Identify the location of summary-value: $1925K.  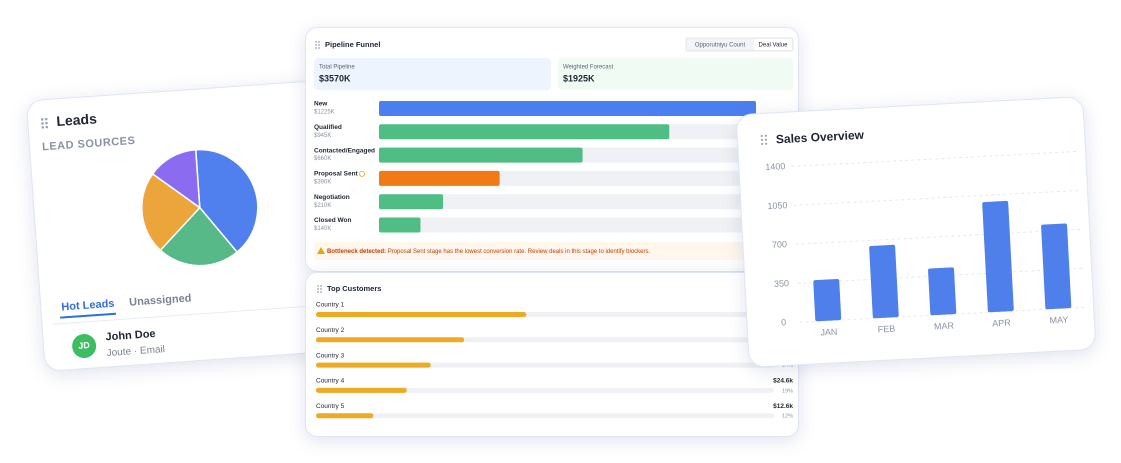
(579, 78).